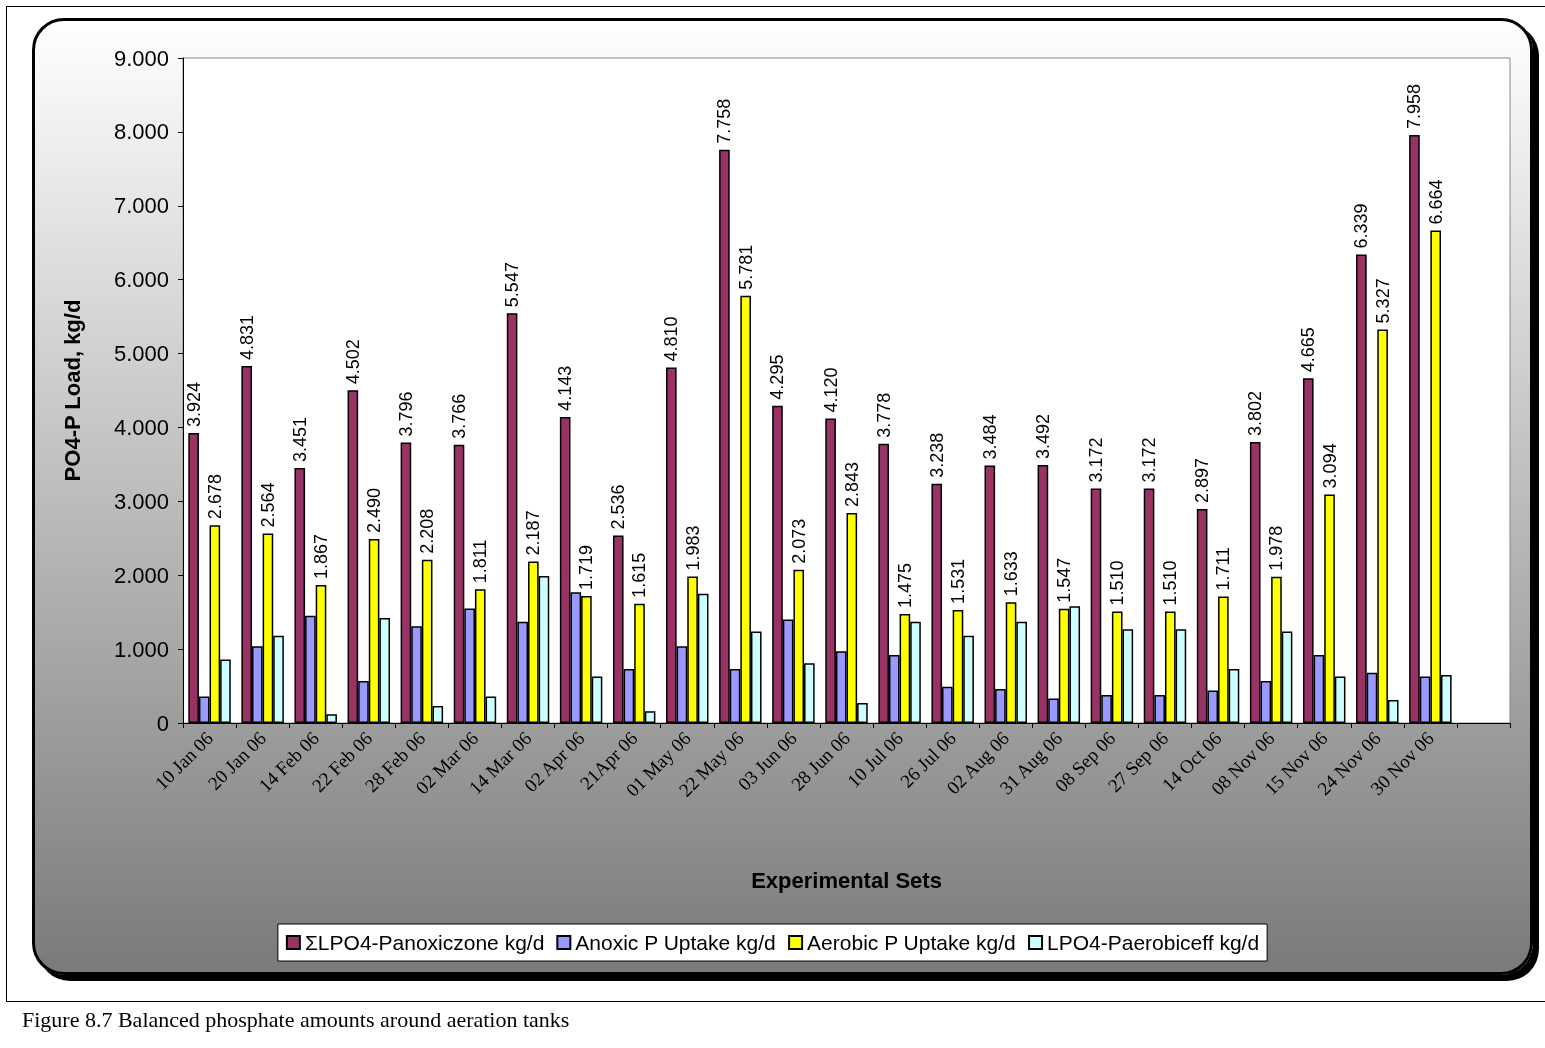 The height and width of the screenshot is (1048, 1545). What do you see at coordinates (618, 507) in the screenshot?
I see `data-label: 2.536` at bounding box center [618, 507].